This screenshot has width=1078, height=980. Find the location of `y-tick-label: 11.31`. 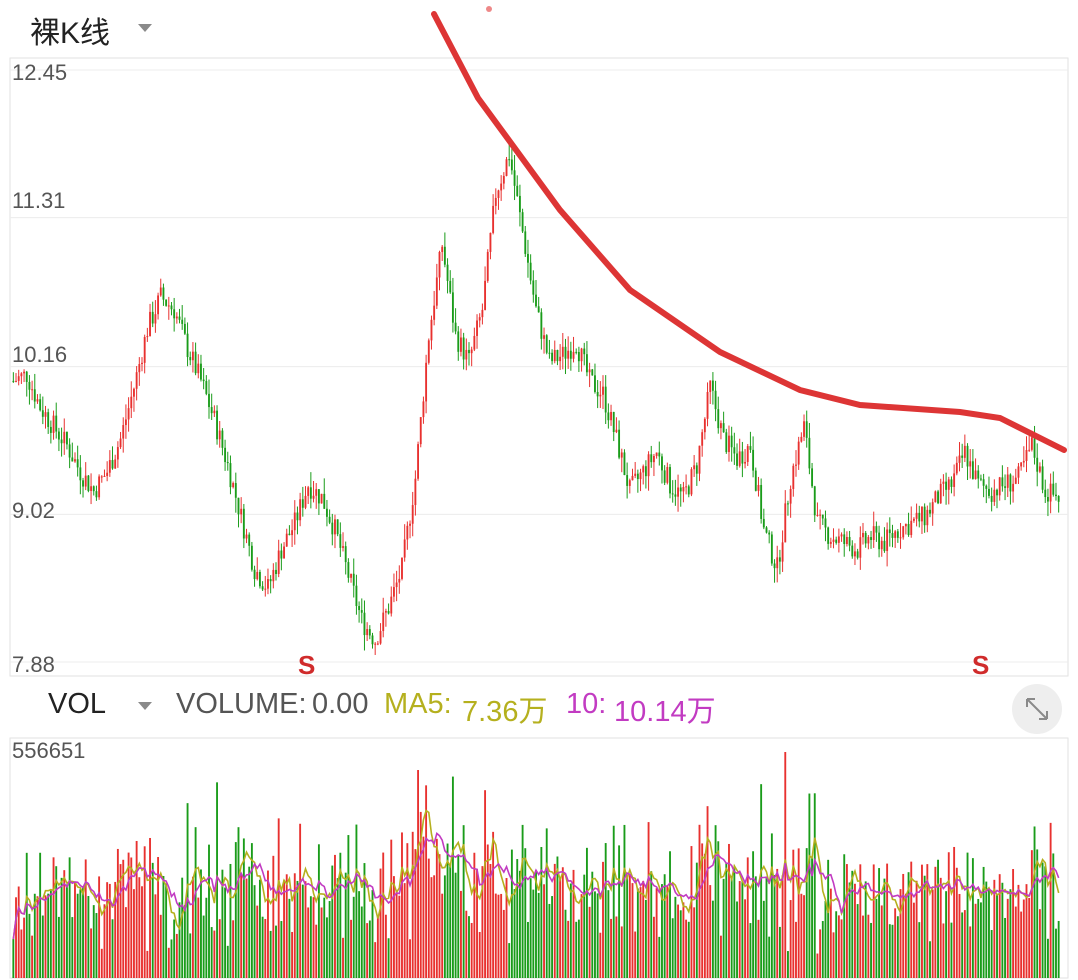

y-tick-label: 11.31 is located at coordinates (38, 200).